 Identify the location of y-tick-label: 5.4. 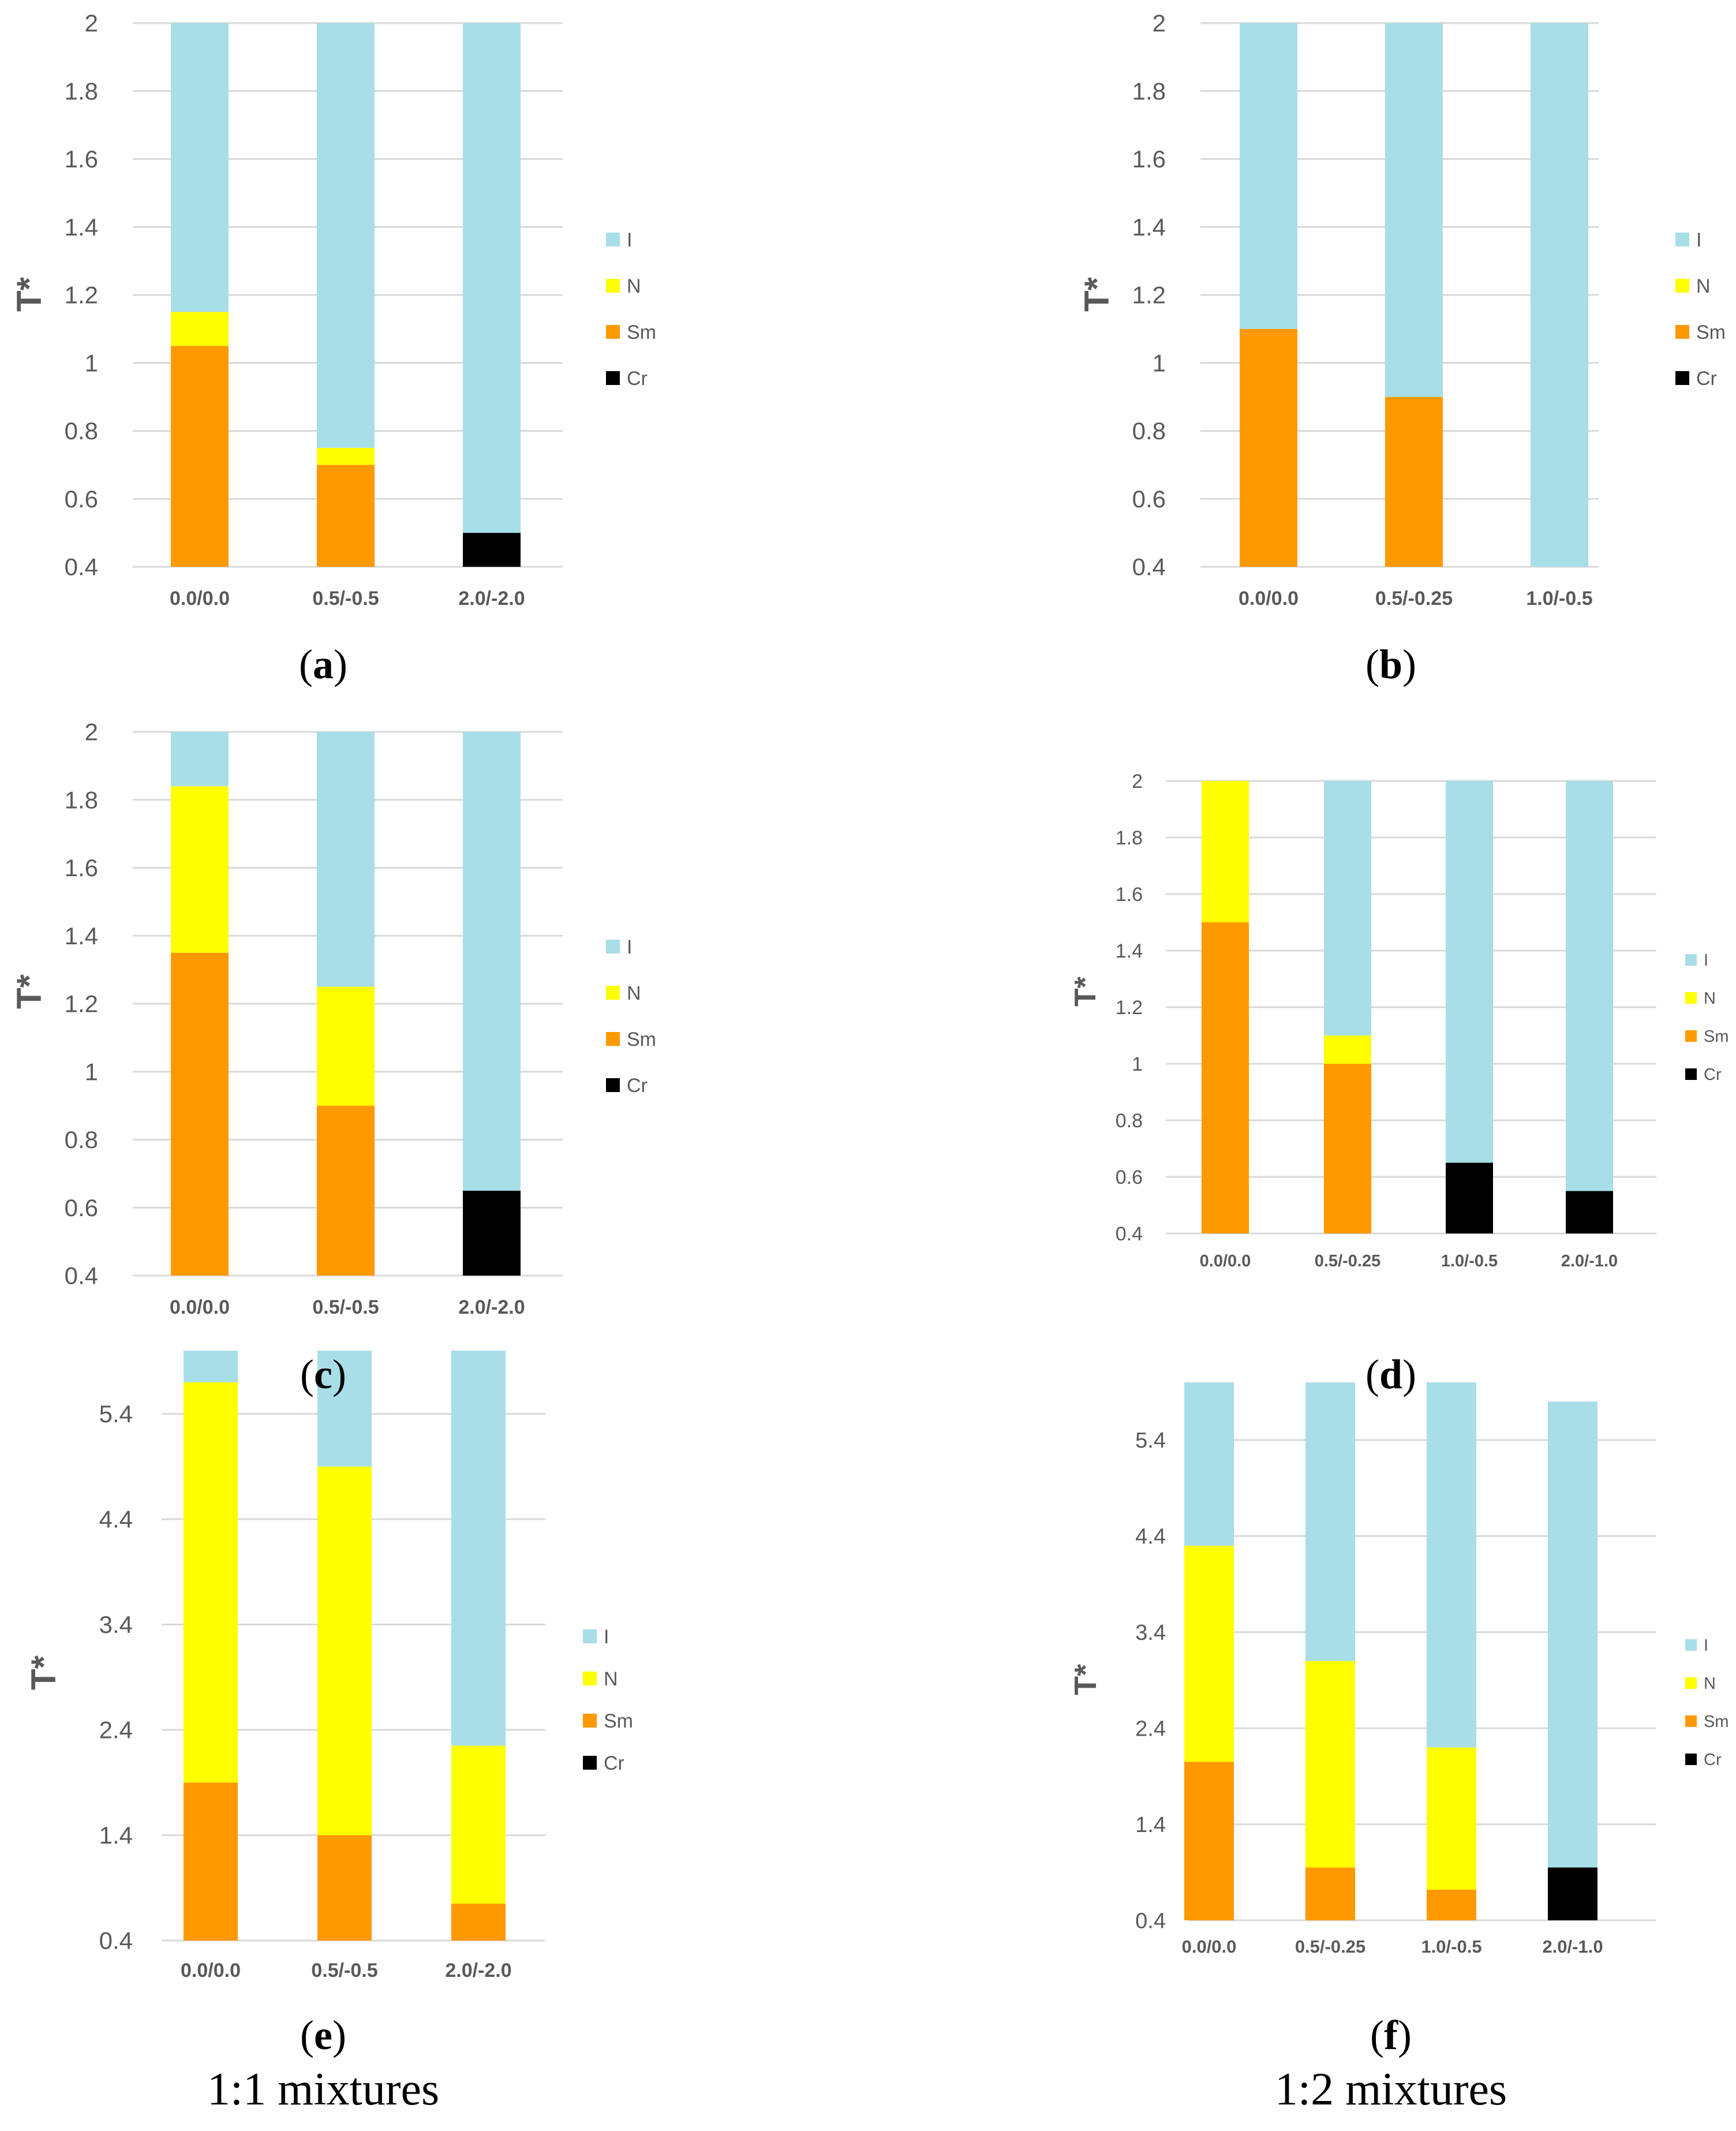
(1150, 1441).